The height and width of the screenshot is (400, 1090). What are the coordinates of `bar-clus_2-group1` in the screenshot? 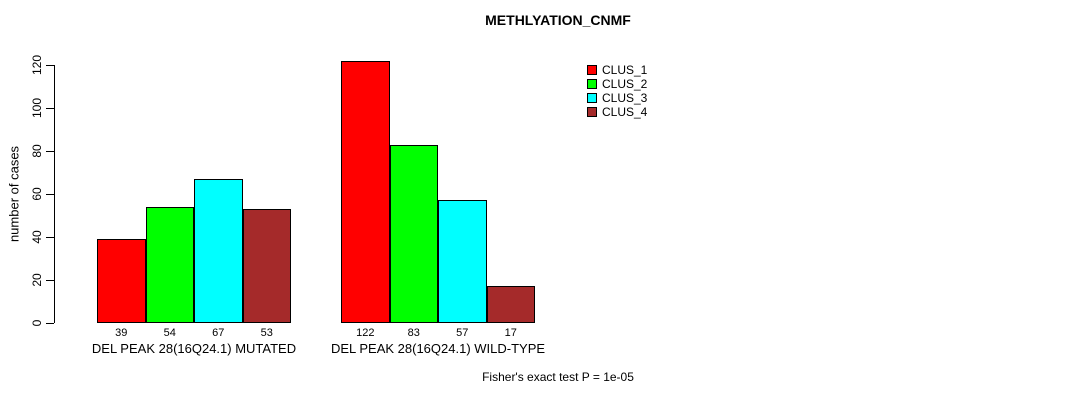 It's located at (169, 264).